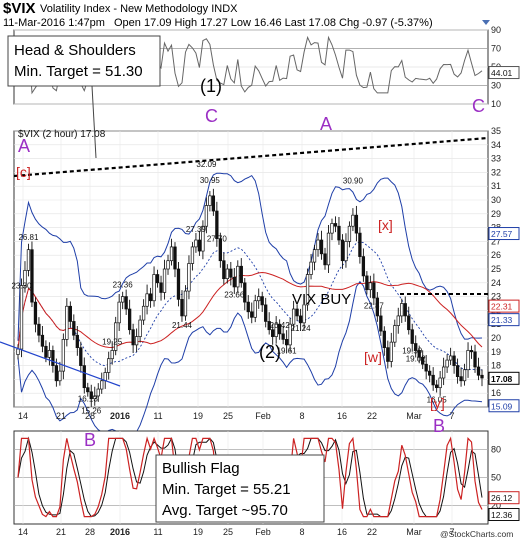 The width and height of the screenshot is (520, 540). Describe the element at coordinates (90, 532) in the screenshot. I see `bottom-x-tick: 28` at that location.